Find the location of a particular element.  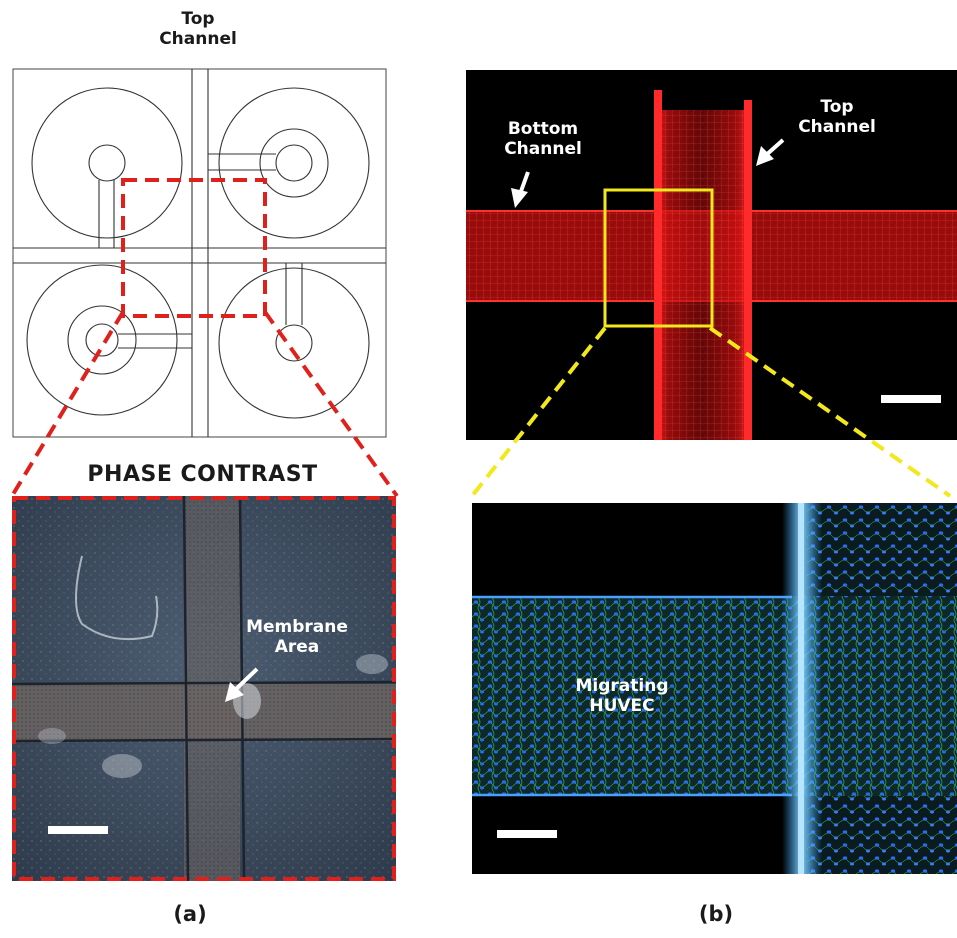

bottom-channel-line1: Bottom is located at coordinates (543, 129).